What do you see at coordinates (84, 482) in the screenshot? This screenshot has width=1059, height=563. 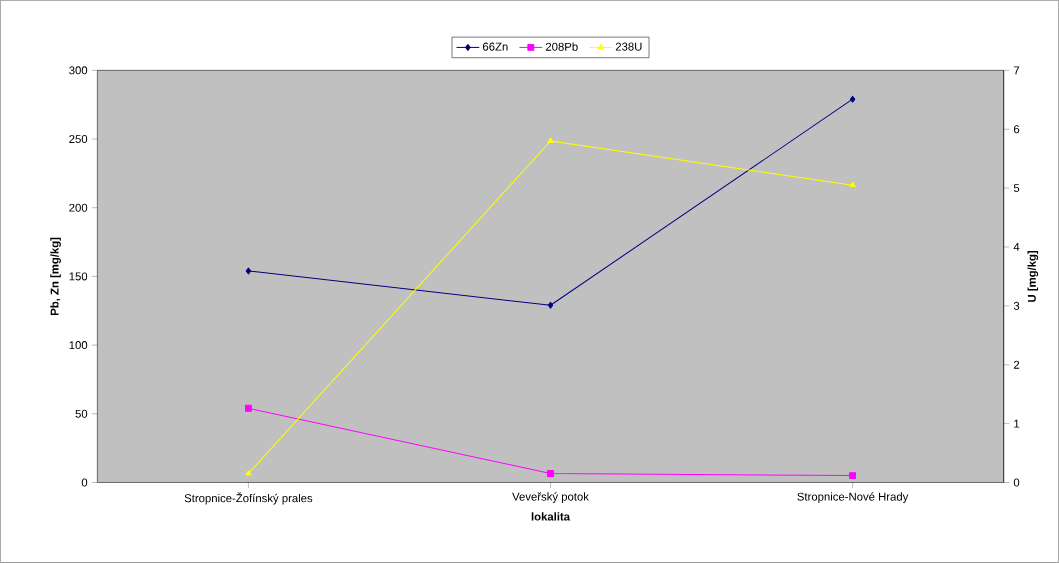 I see `y-tick-label: 0` at bounding box center [84, 482].